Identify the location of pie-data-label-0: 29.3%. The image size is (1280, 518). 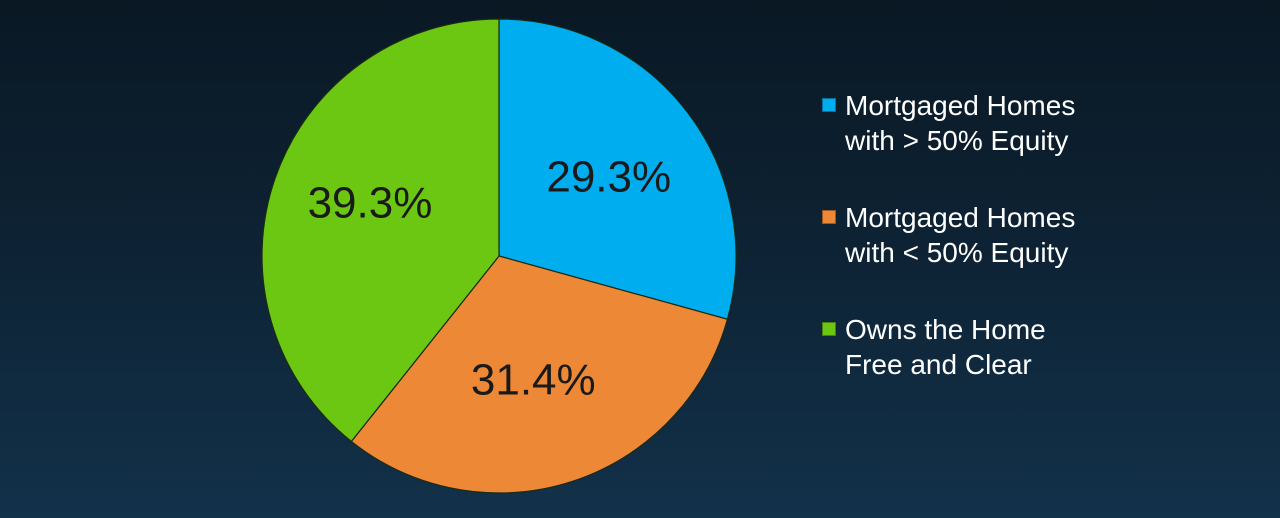
(608, 177).